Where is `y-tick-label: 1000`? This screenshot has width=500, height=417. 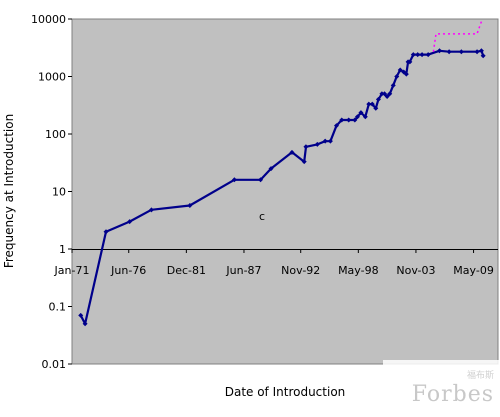 y-tick-label: 1000 is located at coordinates (52, 77).